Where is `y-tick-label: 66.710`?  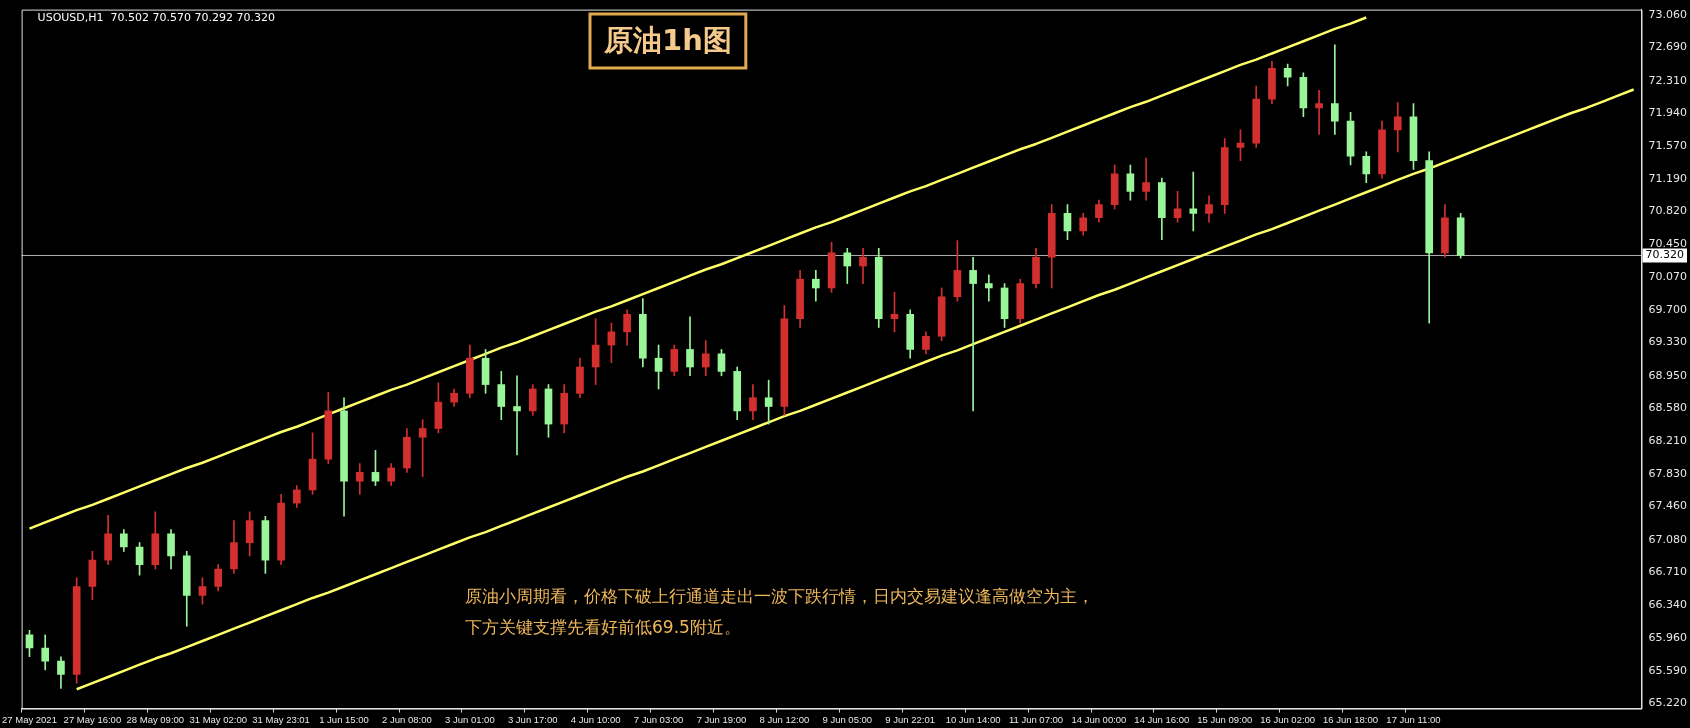
y-tick-label: 66.710 is located at coordinates (1668, 572).